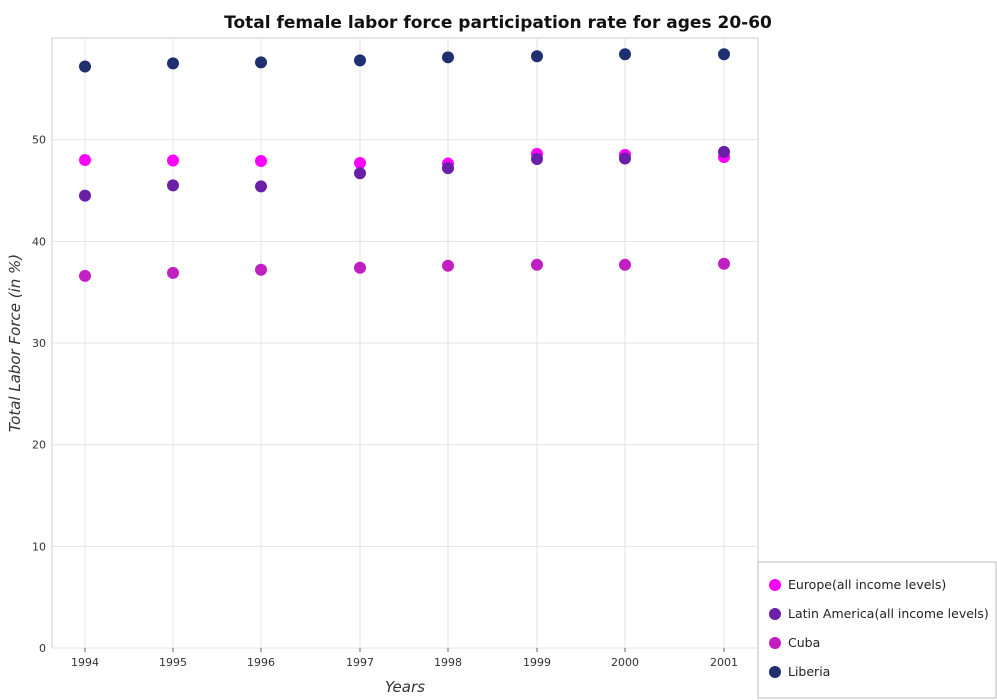  Describe the element at coordinates (867, 584) in the screenshot. I see `legend-entry: Europe(all income levels)` at that location.